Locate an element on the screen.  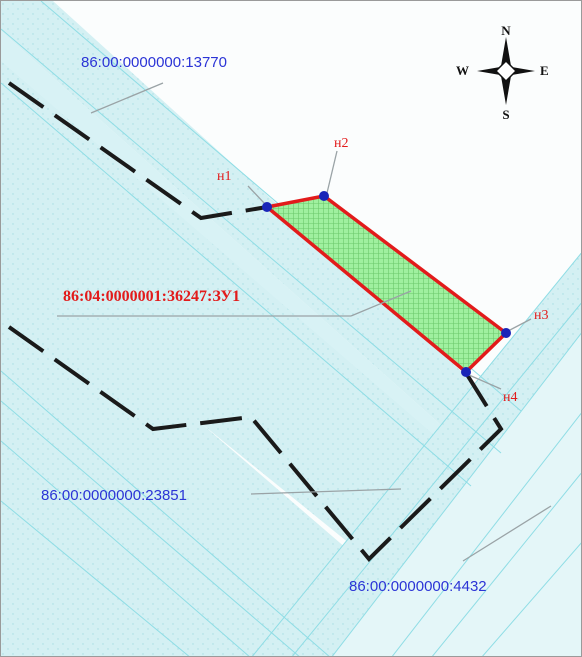
vertex-n4 is located at coordinates (466, 372).